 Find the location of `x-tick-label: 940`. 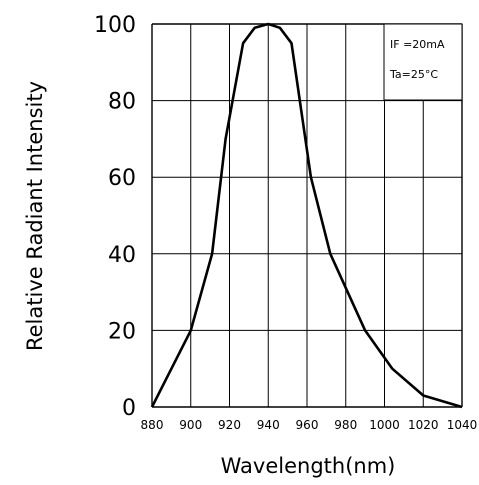

x-tick-label: 940 is located at coordinates (268, 425).